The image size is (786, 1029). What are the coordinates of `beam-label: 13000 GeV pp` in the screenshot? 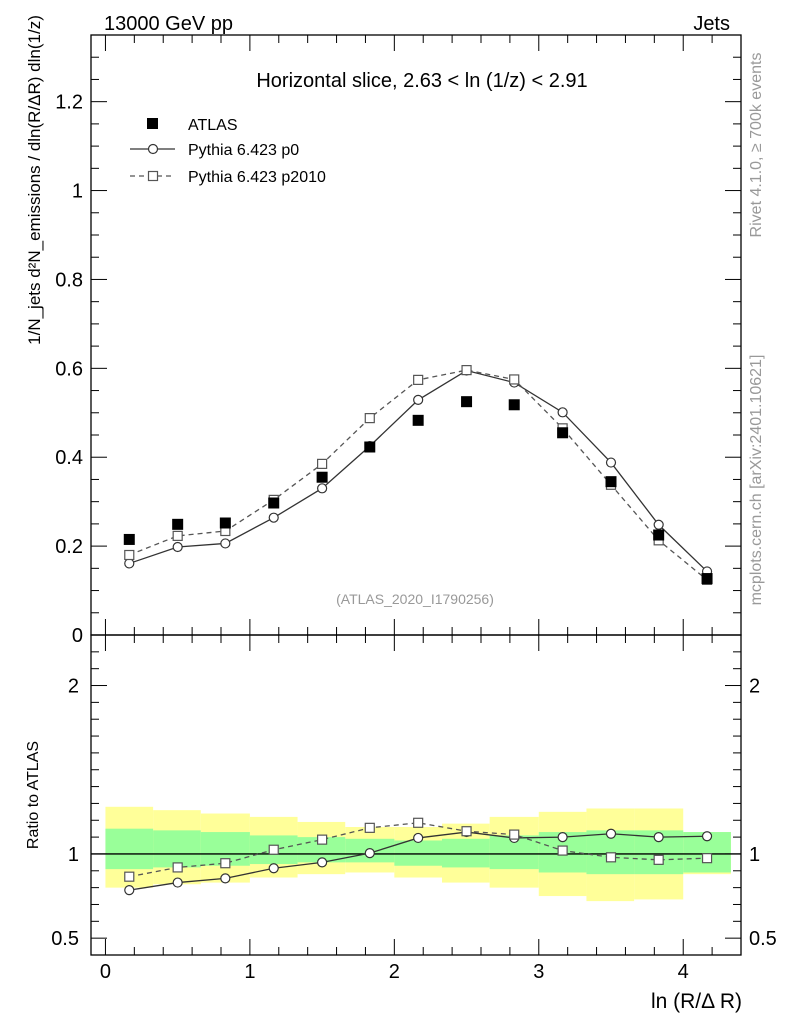 It's located at (168, 24).